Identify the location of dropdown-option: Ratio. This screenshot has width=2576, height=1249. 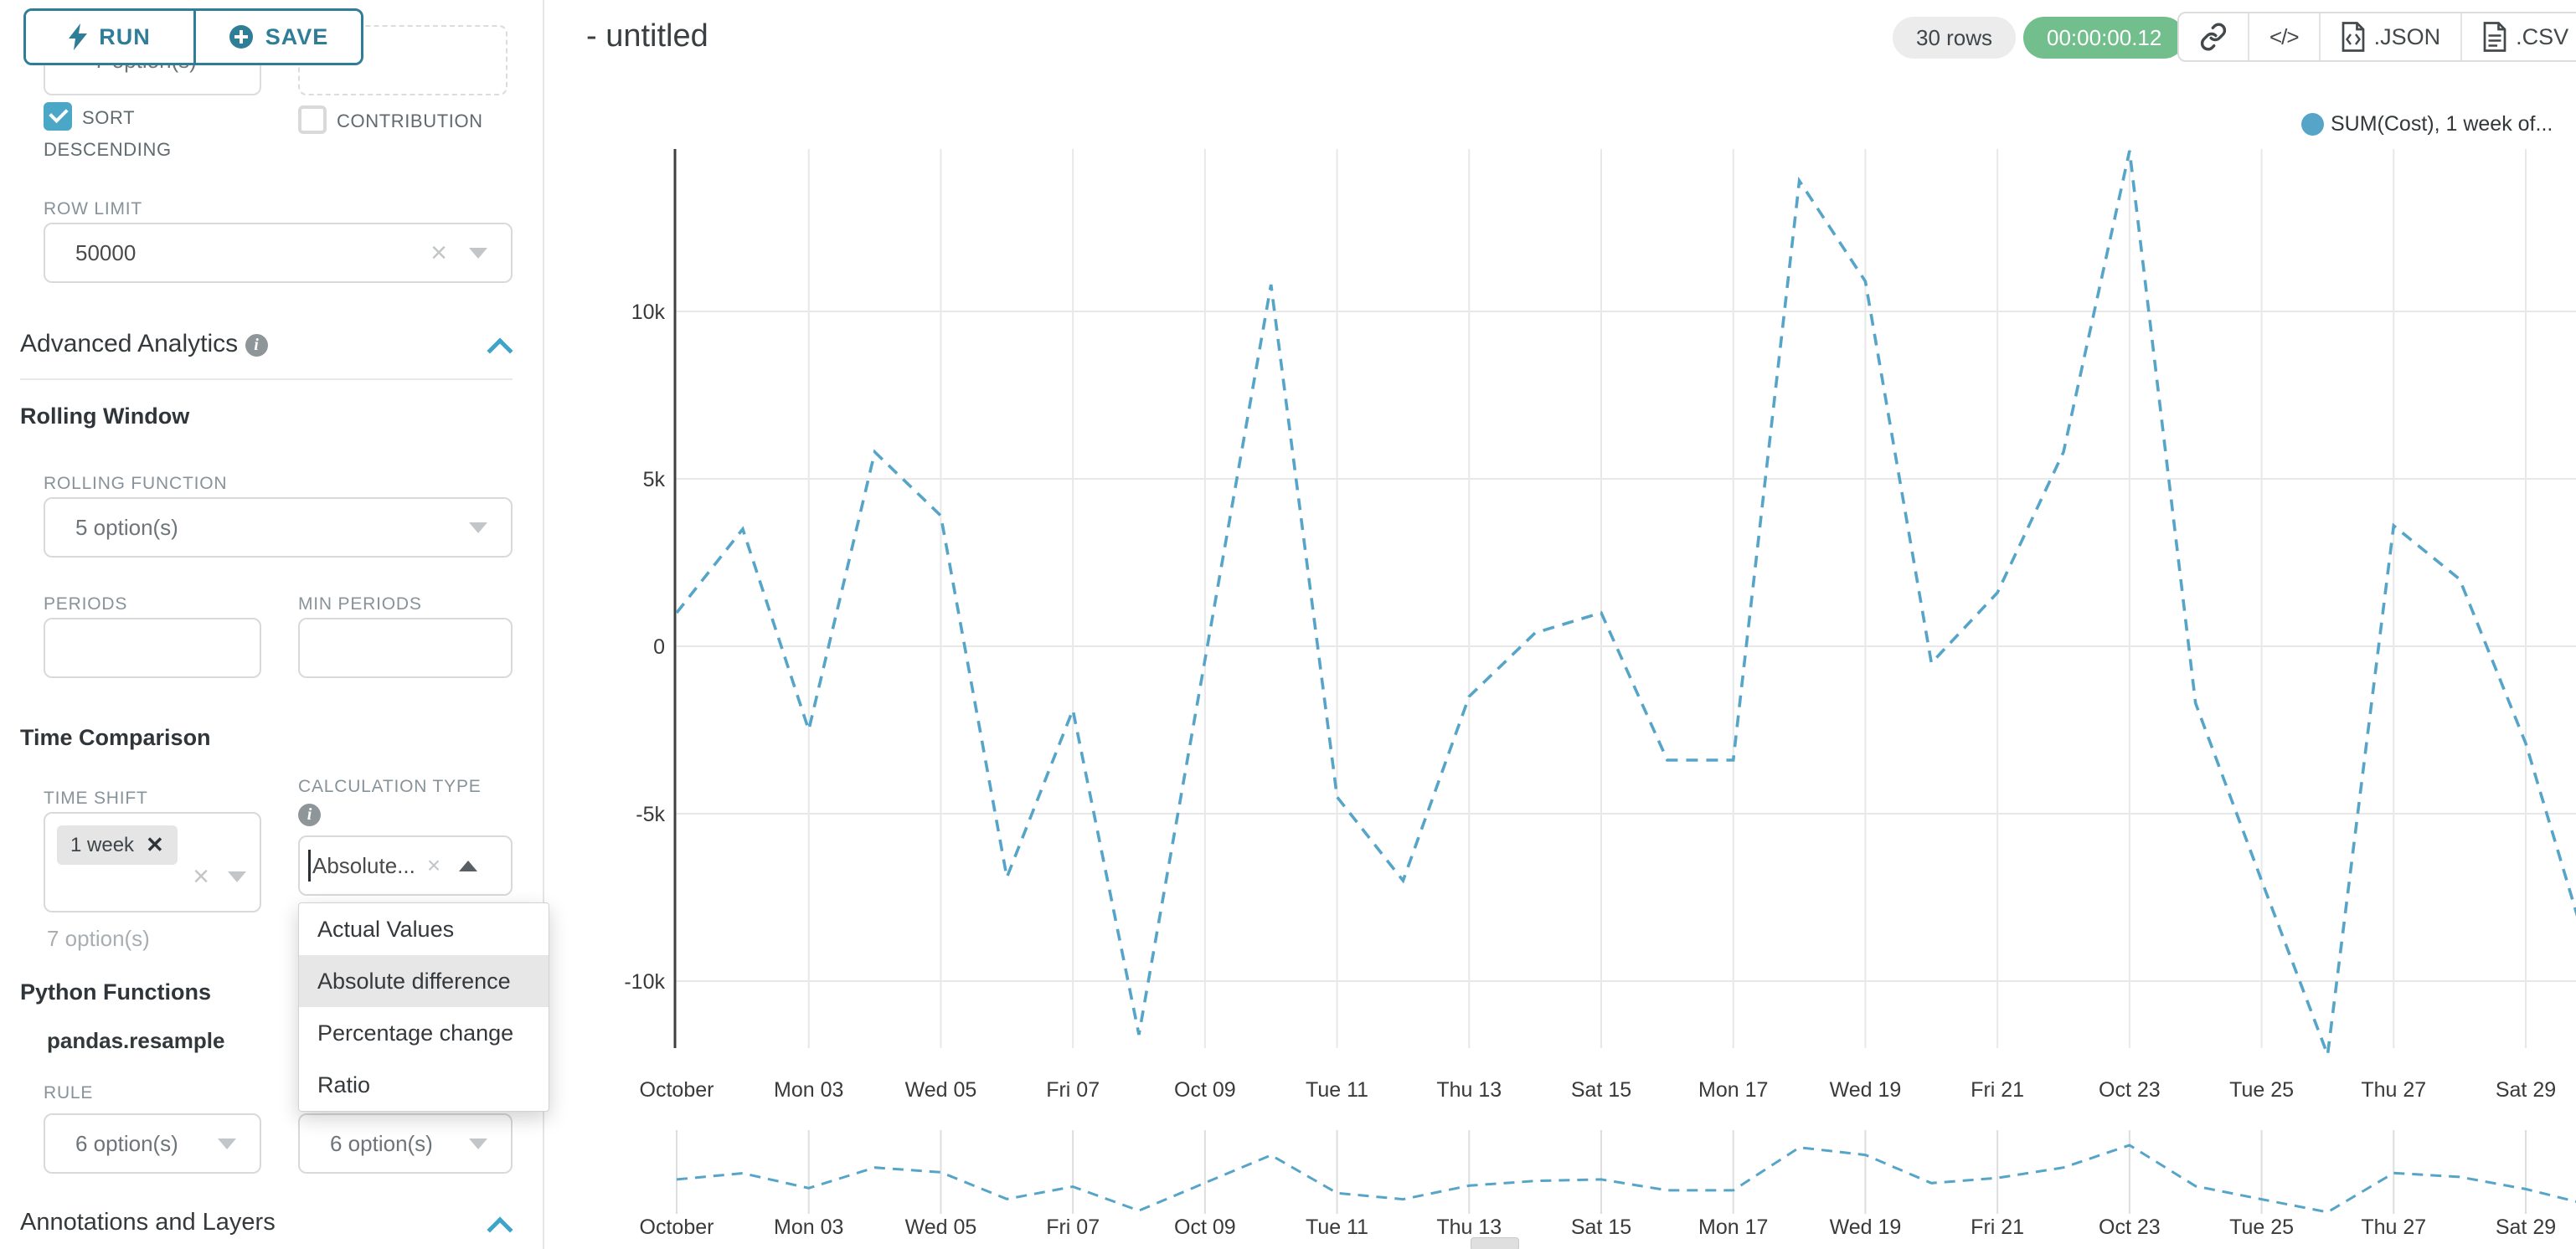
(344, 1084).